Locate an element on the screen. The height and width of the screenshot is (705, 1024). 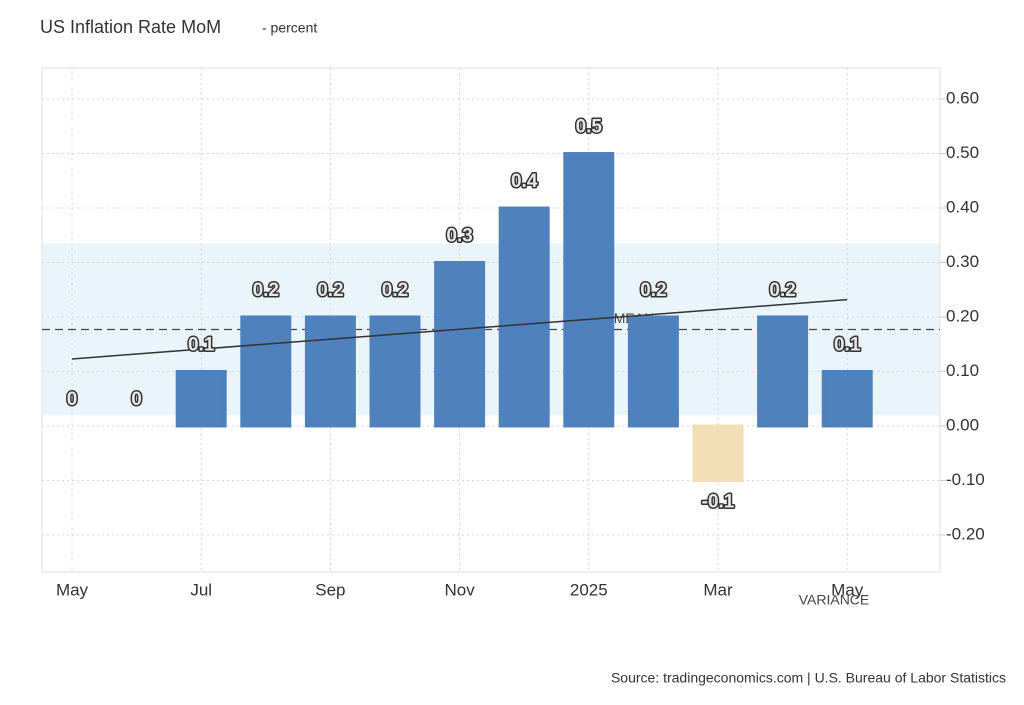
y-tick-label: 0.30 is located at coordinates (962, 261).